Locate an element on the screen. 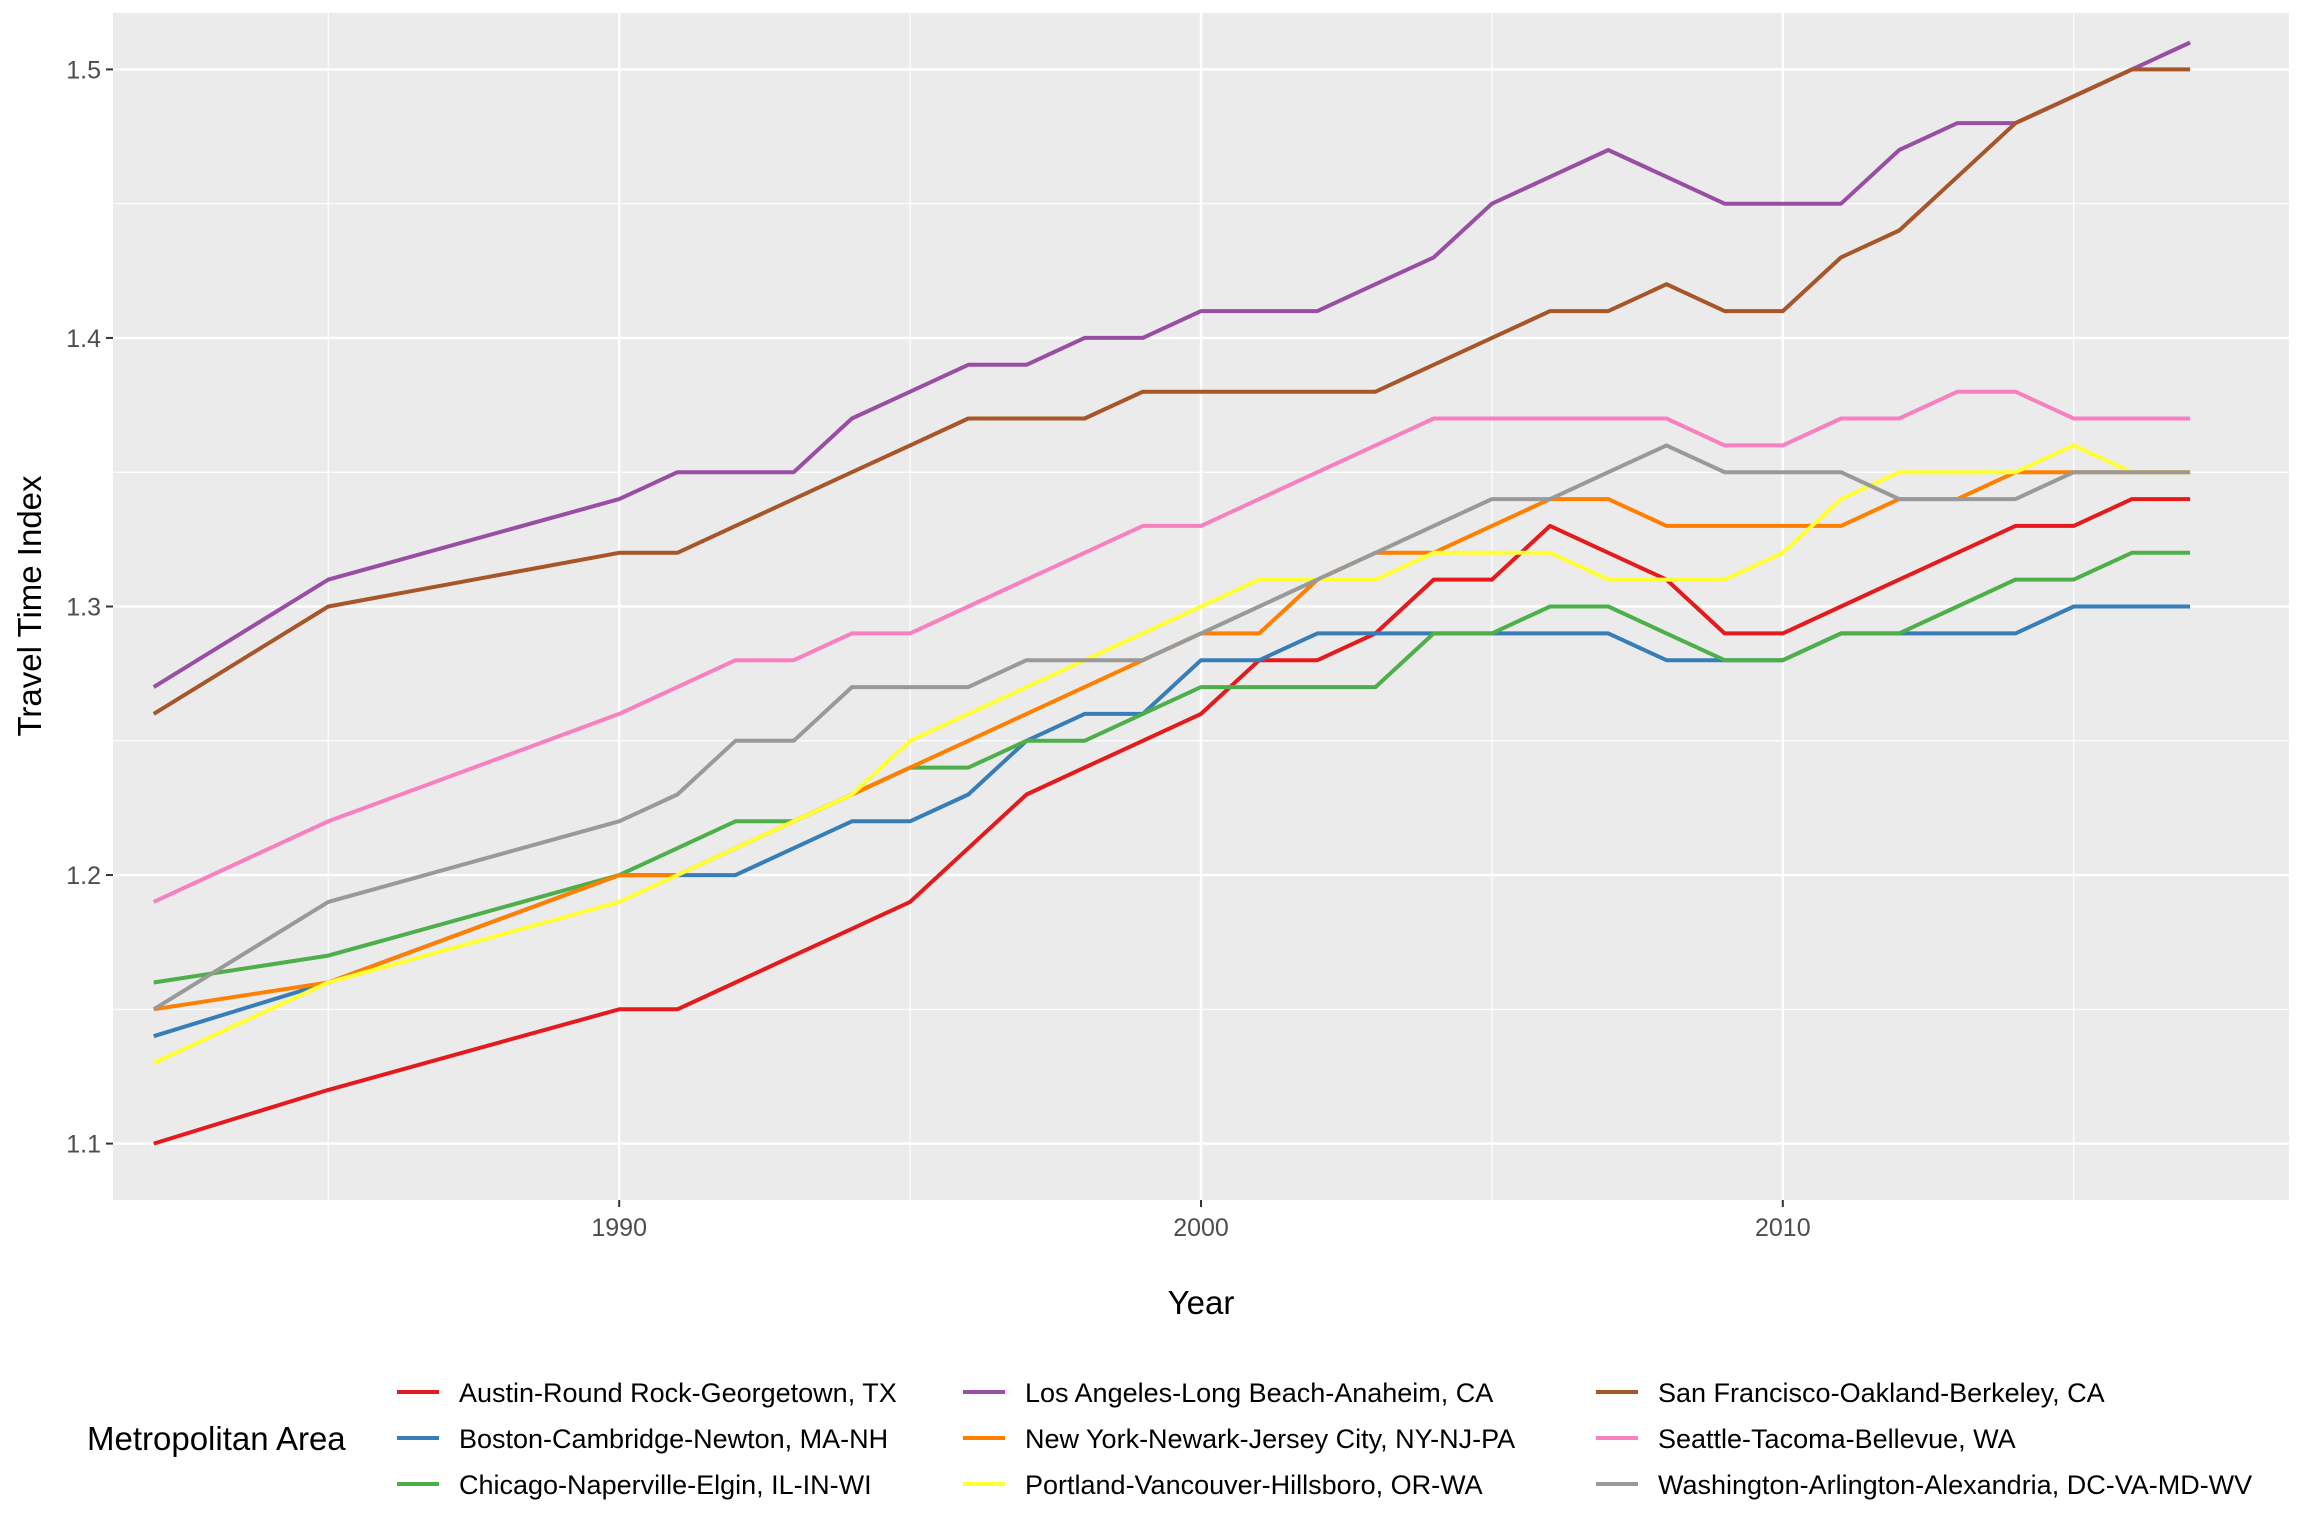 The width and height of the screenshot is (2304, 1536). legend-label: Austin-Round Rock-Georgetown, TX is located at coordinates (678, 1393).